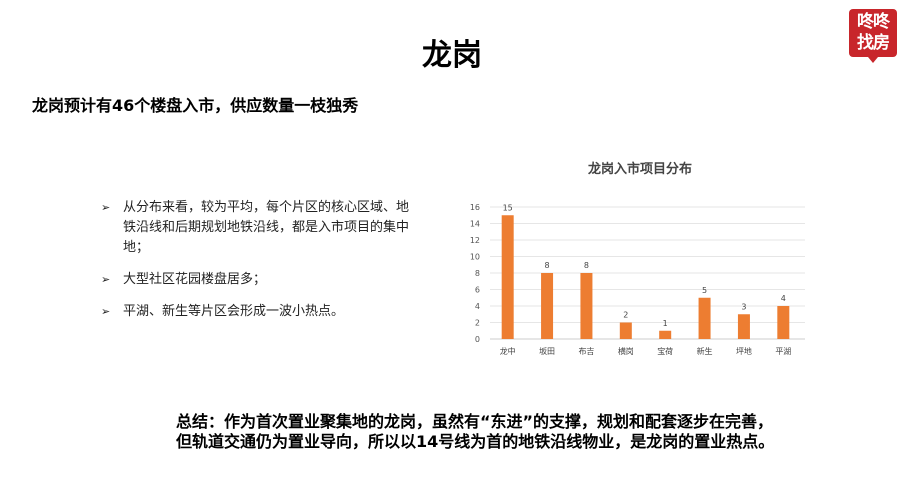 The width and height of the screenshot is (904, 488). Describe the element at coordinates (586, 351) in the screenshot. I see `x-tick-label: 布吉` at that location.